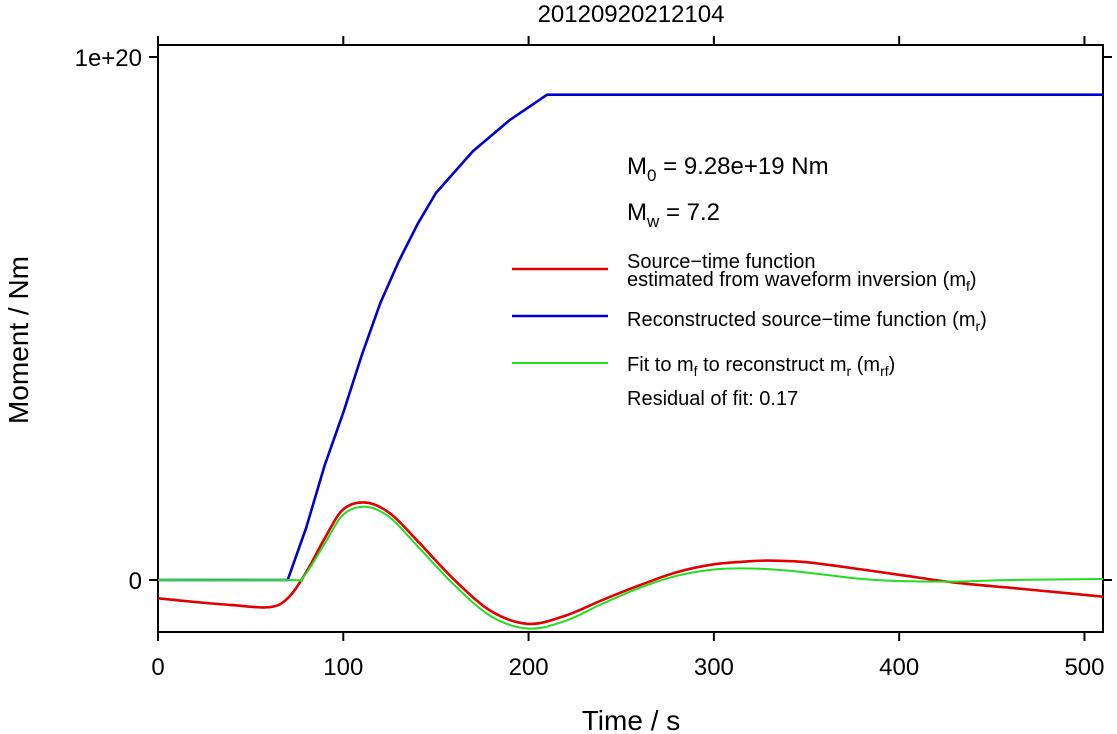 This screenshot has width=1117, height=734. I want to click on series-line-green, so click(630, 567).